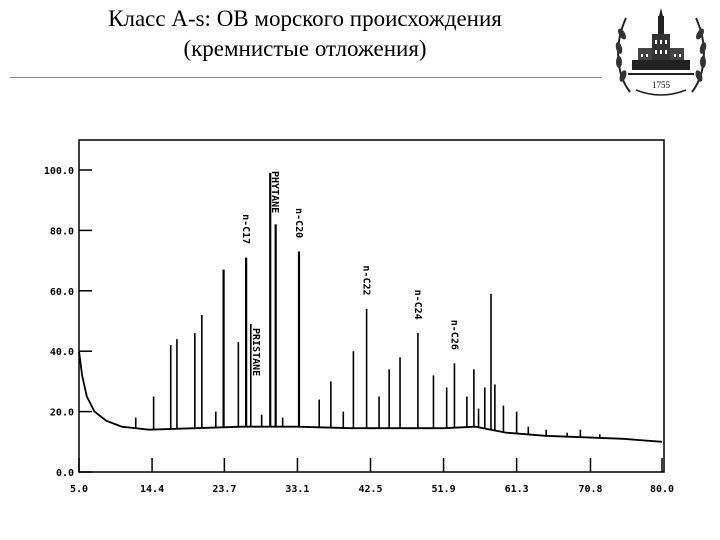 The image size is (720, 540). Describe the element at coordinates (68, 322) in the screenshot. I see `y-axis: 0.0 20.0 40.0 60.0 80.0 100.0` at that location.